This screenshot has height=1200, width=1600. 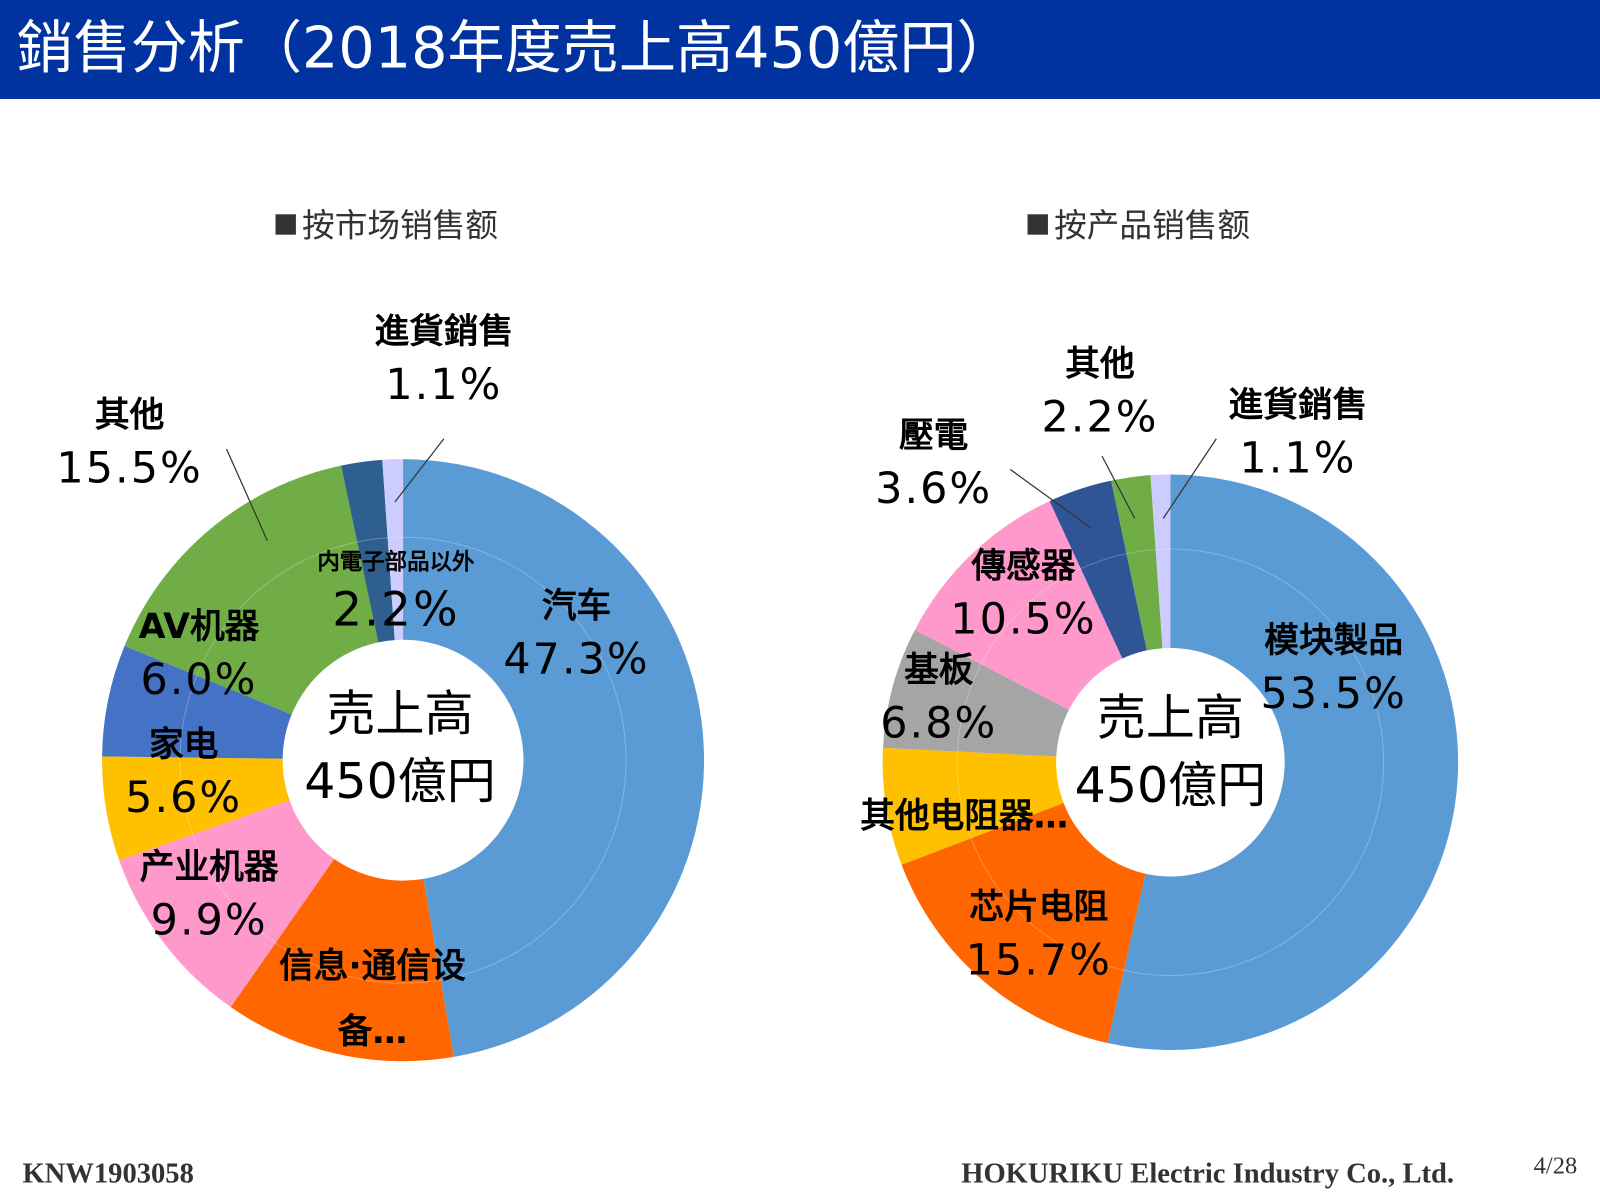 I want to click on label-non-electronic: 内電子部品以外 2.2%, so click(x=396, y=593).